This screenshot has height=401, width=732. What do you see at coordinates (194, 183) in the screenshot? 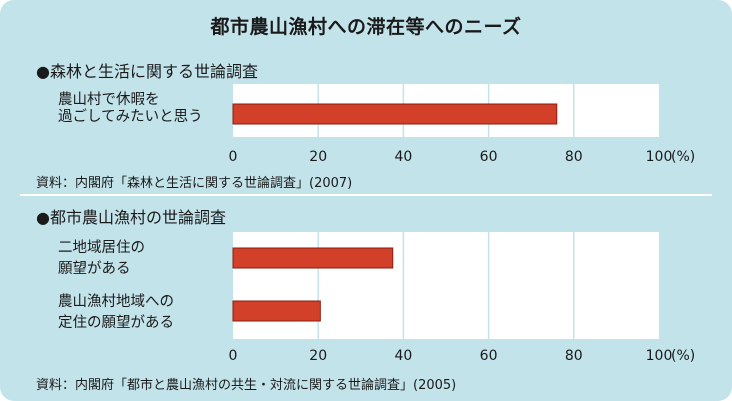
I see `source-note-forest-survey: 資料：内閣府「森林と生活に関する世論調査」(2007)` at bounding box center [194, 183].